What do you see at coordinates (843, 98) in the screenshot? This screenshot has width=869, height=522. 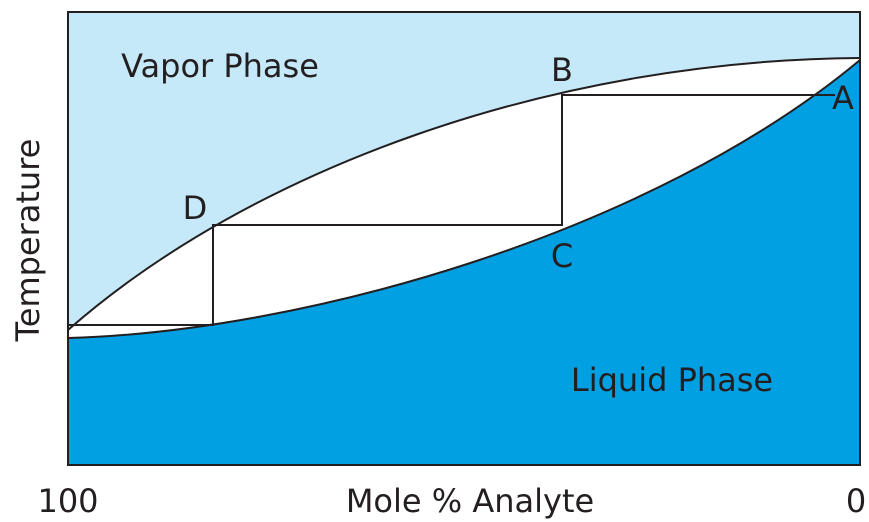 I see `point-label: A` at bounding box center [843, 98].